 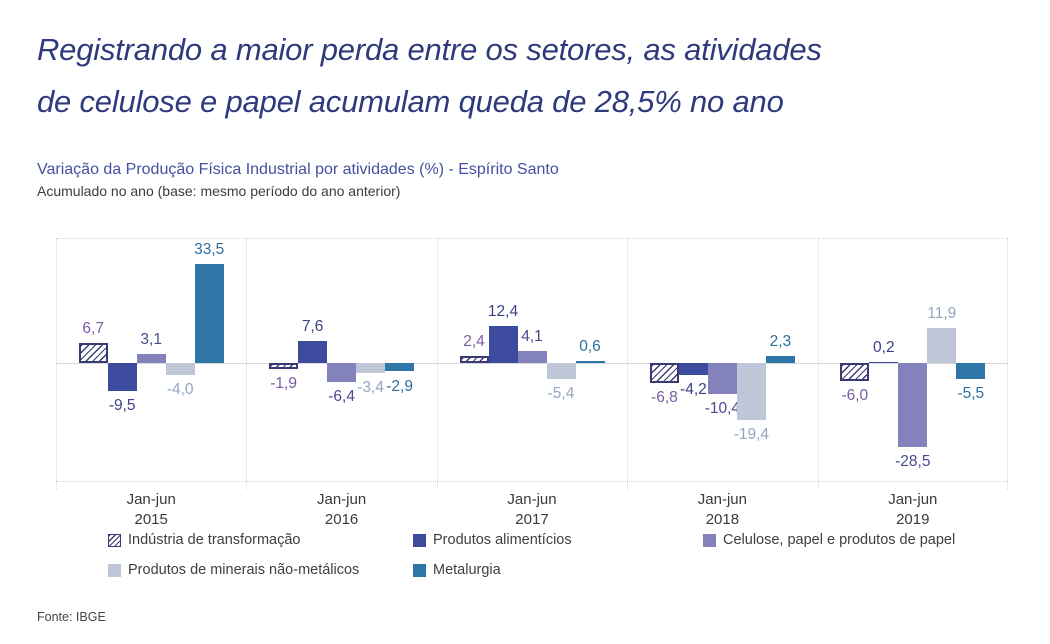 I want to click on x-axis-label-2019: Jan-jun 2019, so click(x=913, y=510).